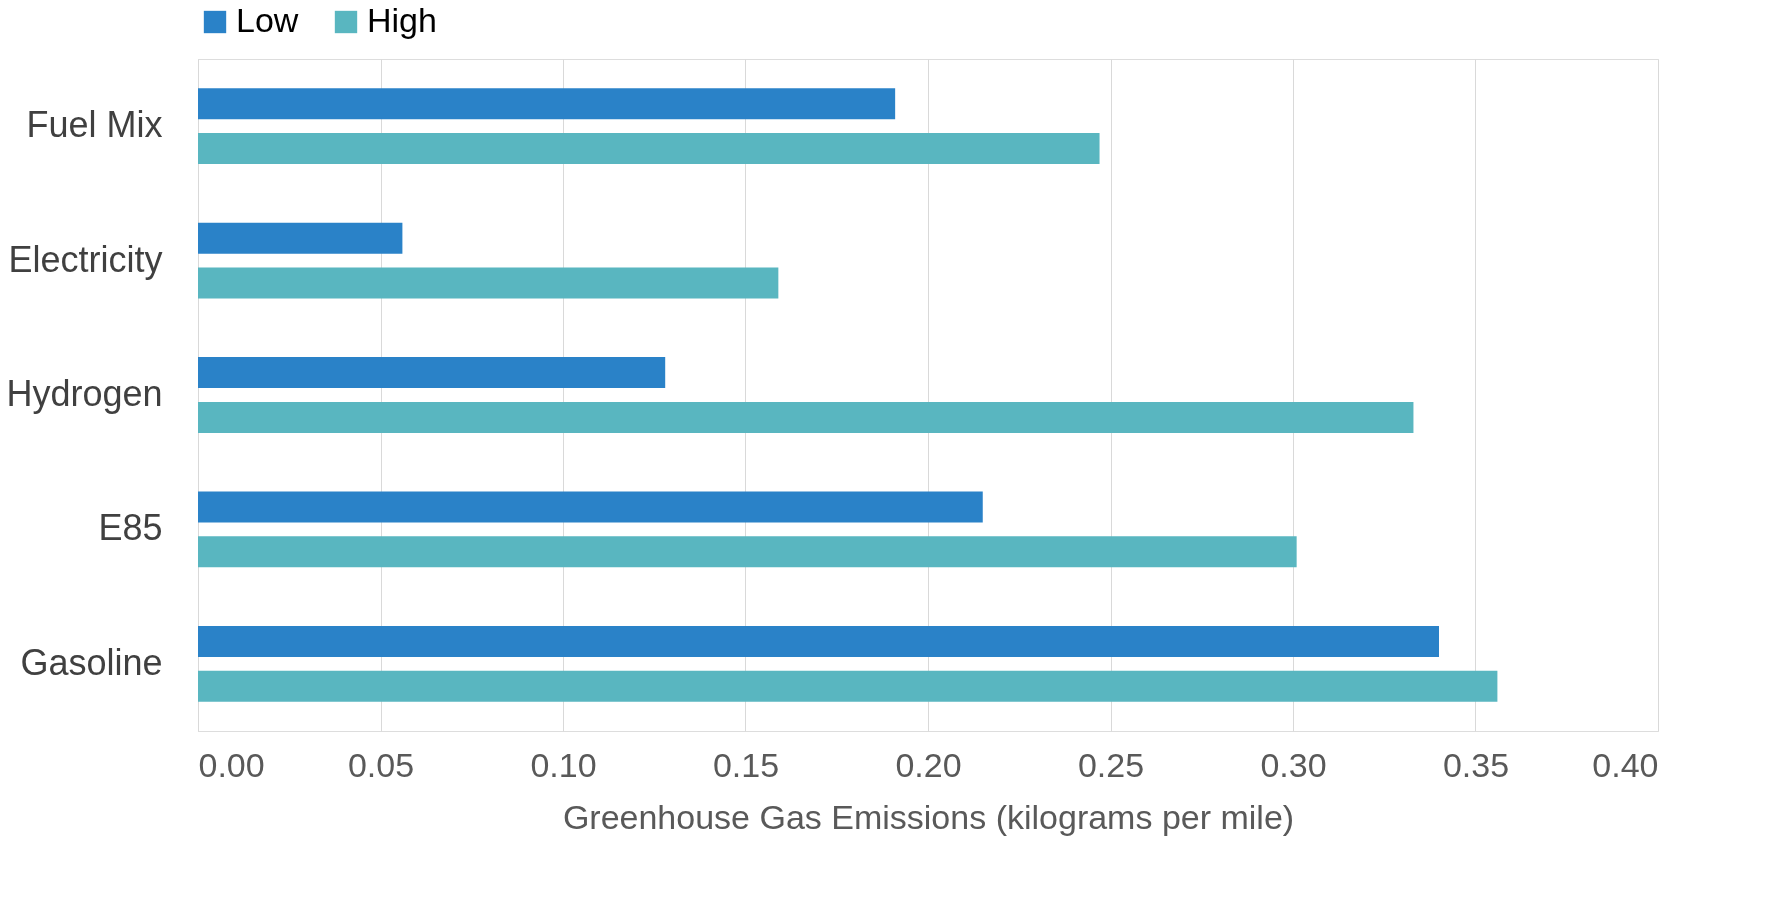  What do you see at coordinates (231, 764) in the screenshot?
I see `x-tick-label: 0.00` at bounding box center [231, 764].